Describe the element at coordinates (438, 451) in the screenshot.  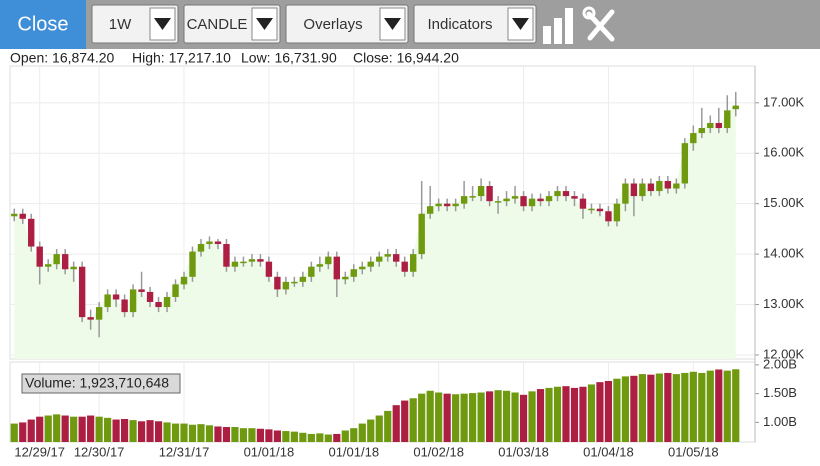
I see `x-tick-label: 01/02/18` at that location.